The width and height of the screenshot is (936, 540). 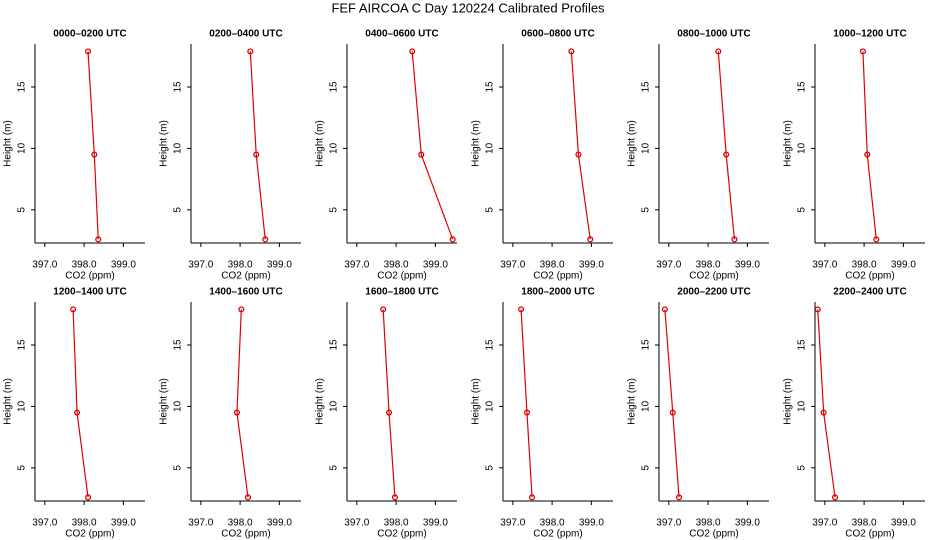 What do you see at coordinates (869, 292) in the screenshot?
I see `panel-title: 2200–2400 UTC` at bounding box center [869, 292].